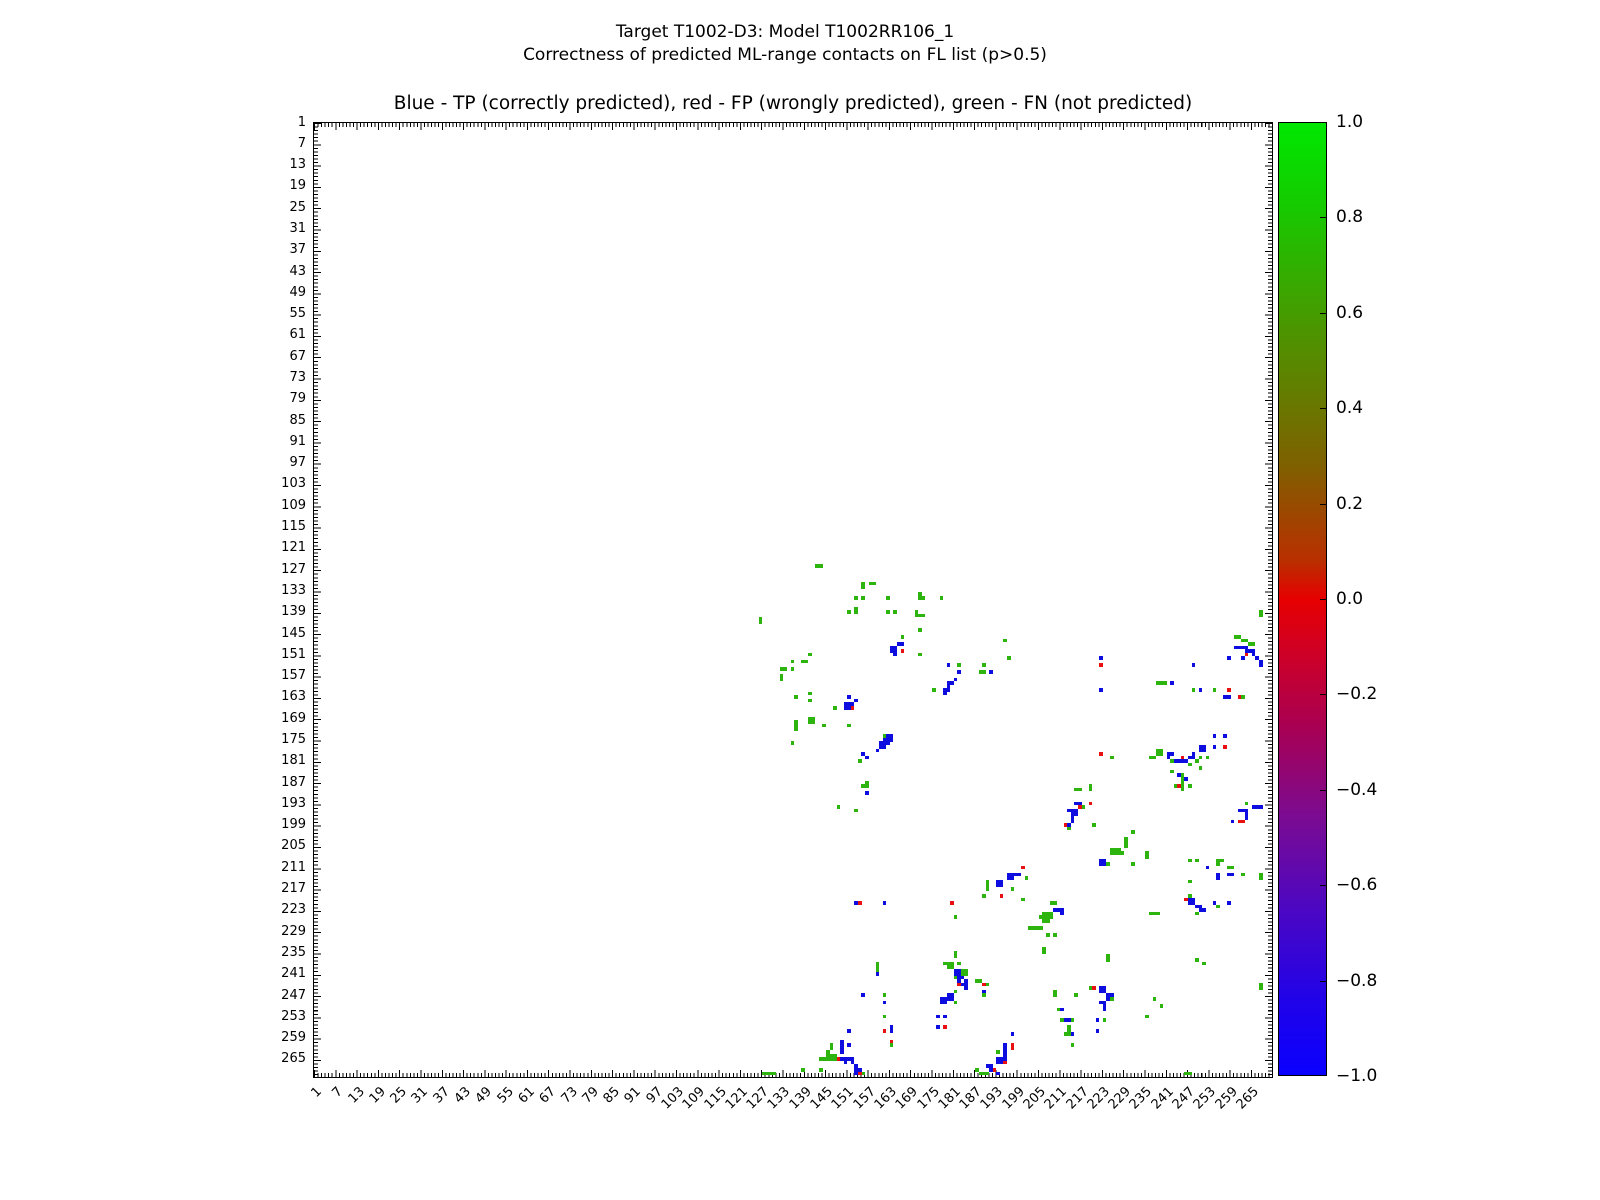  Describe the element at coordinates (785, 32) in the screenshot. I see `figure-suptitle-line1: Target T1002-D3: Model T1002RR106_1` at that location.